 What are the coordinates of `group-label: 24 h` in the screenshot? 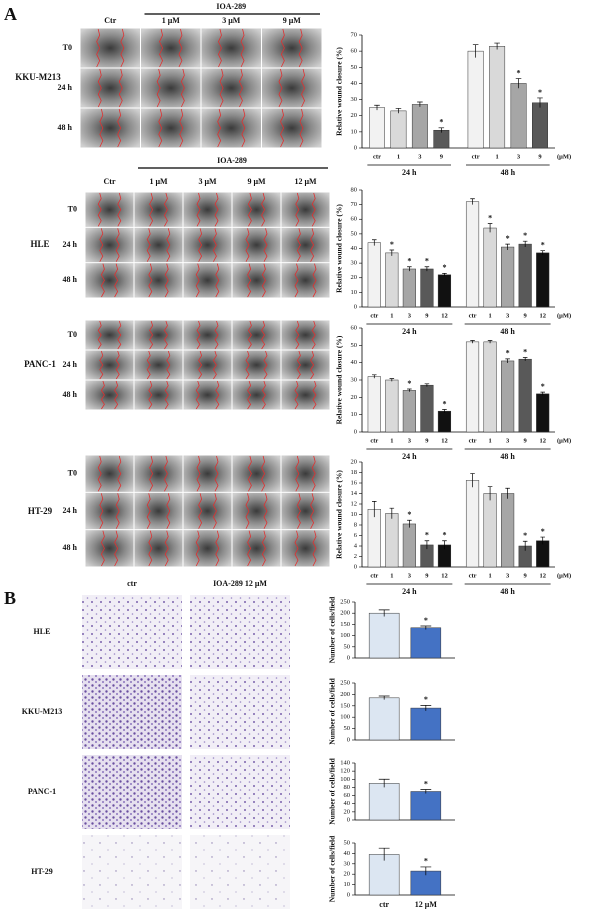 It's located at (409, 172).